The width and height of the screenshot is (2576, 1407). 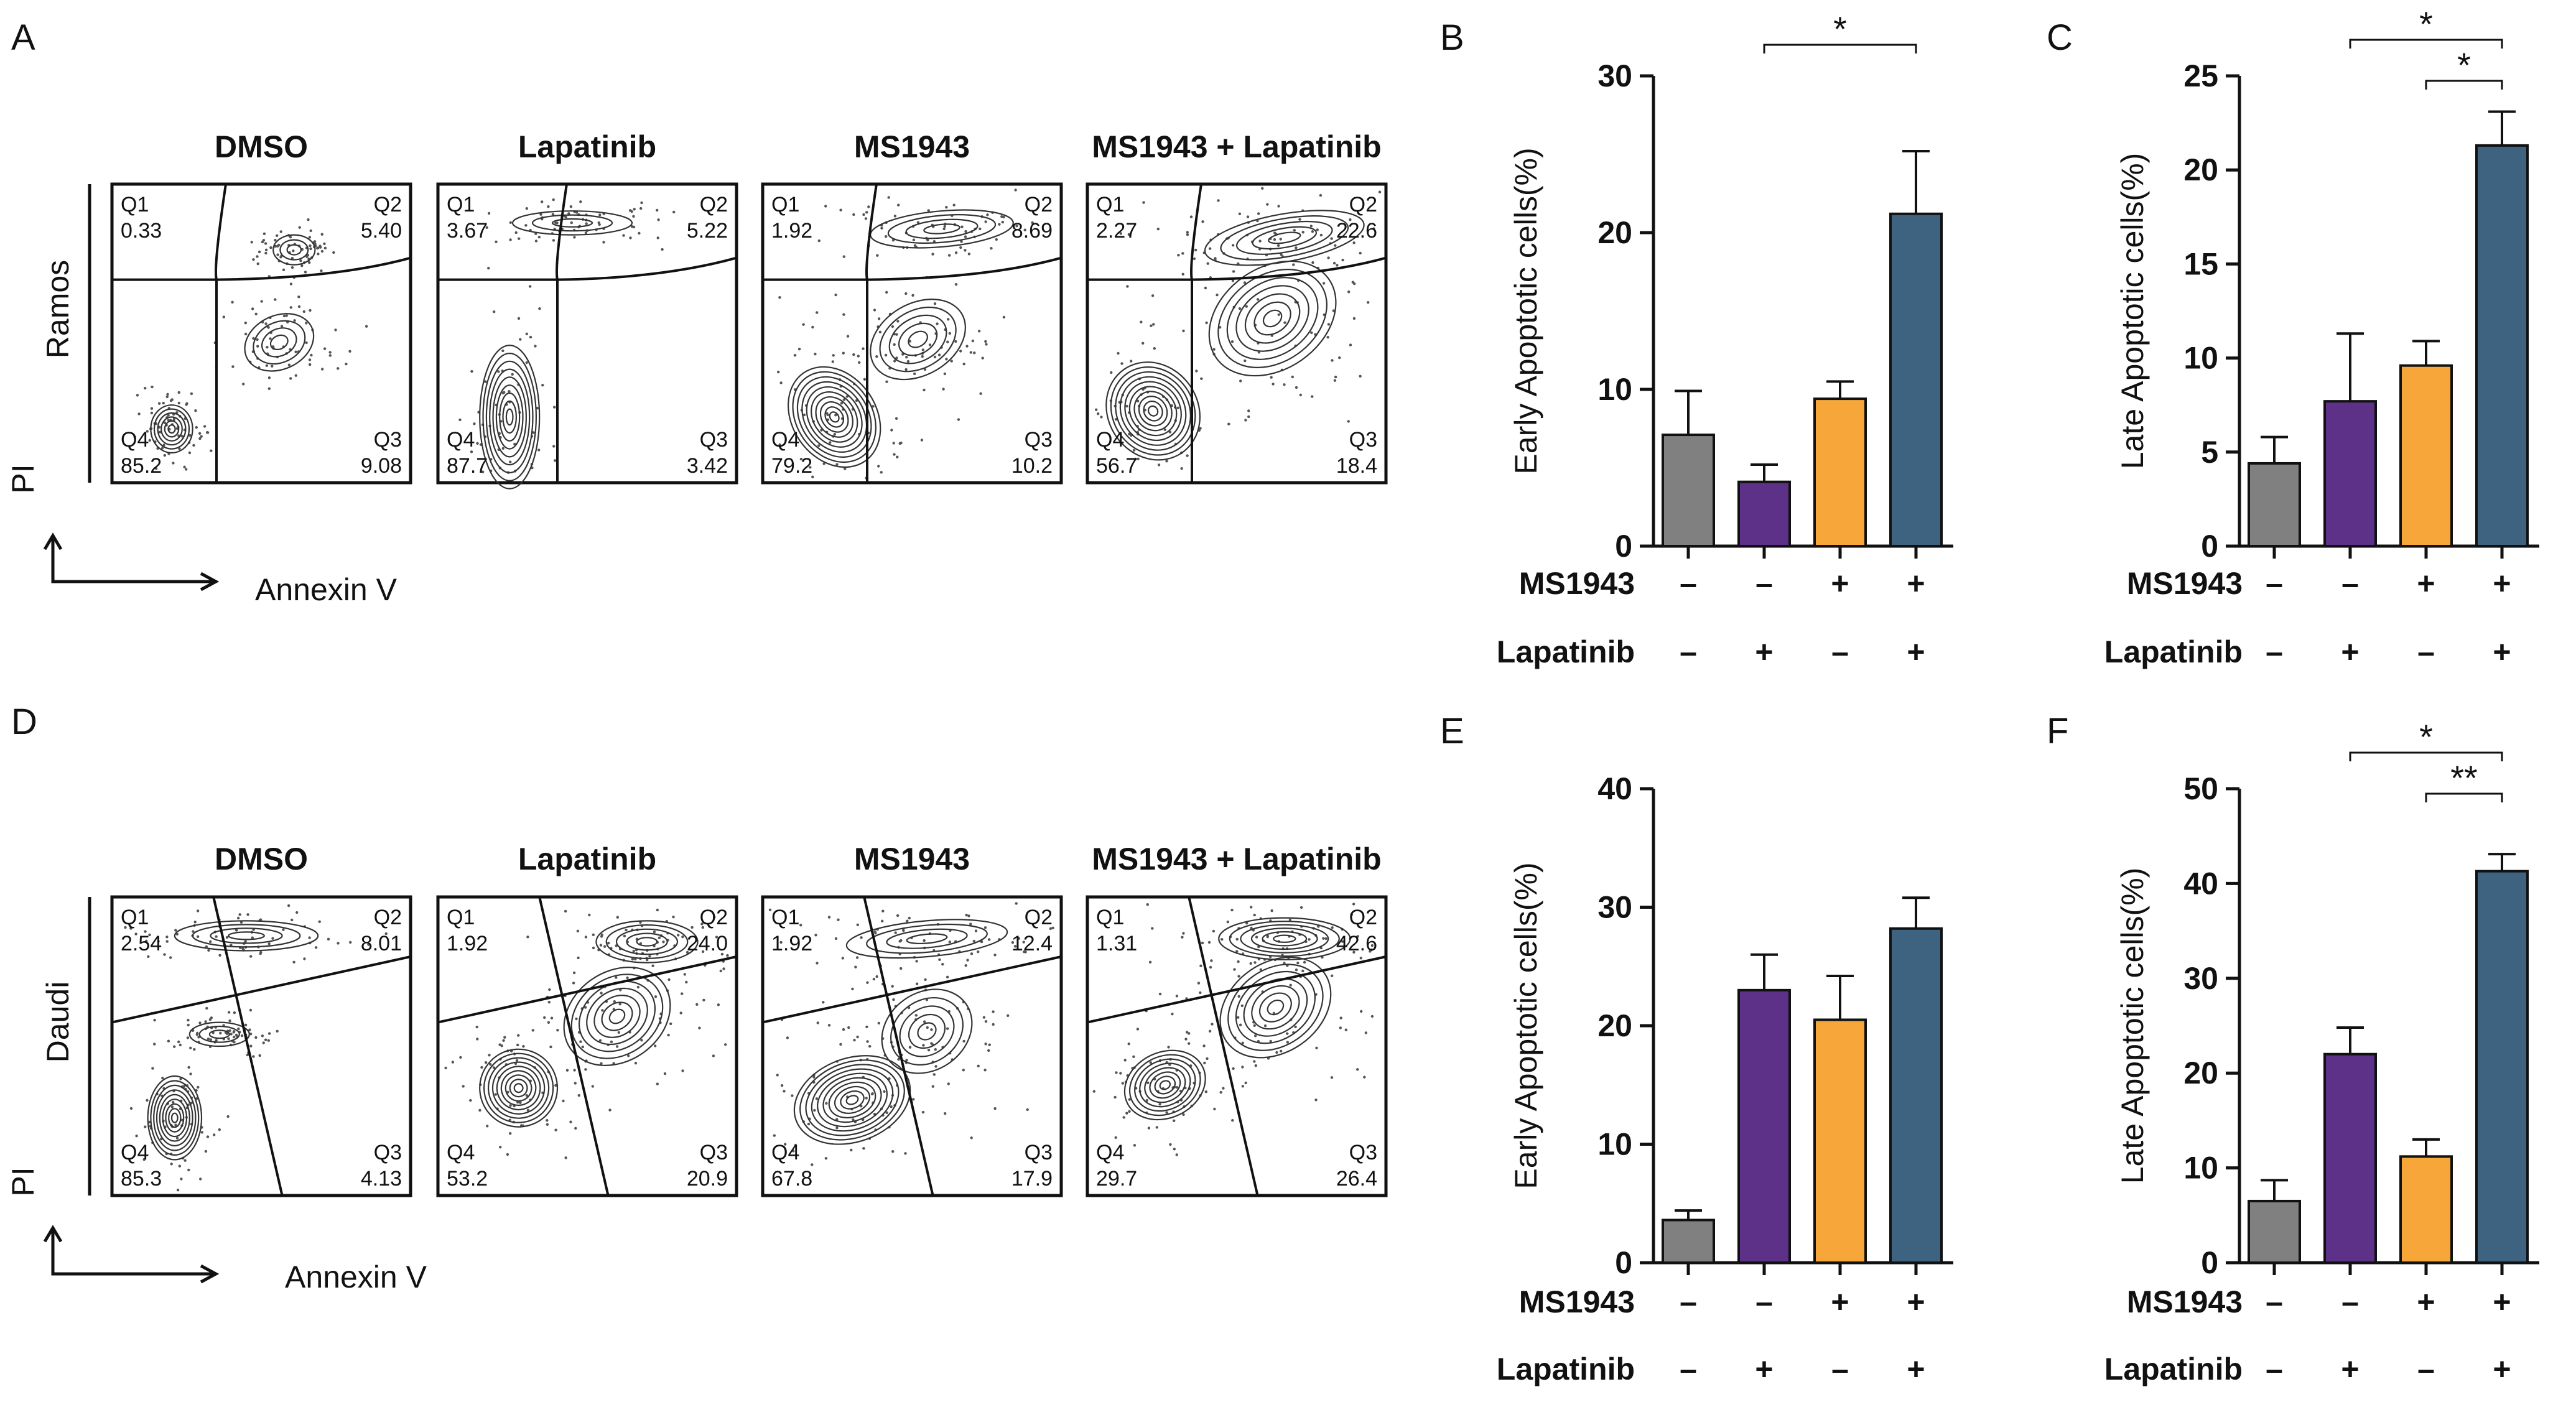 What do you see at coordinates (2200, 883) in the screenshot?
I see `y-tick-label: 40` at bounding box center [2200, 883].